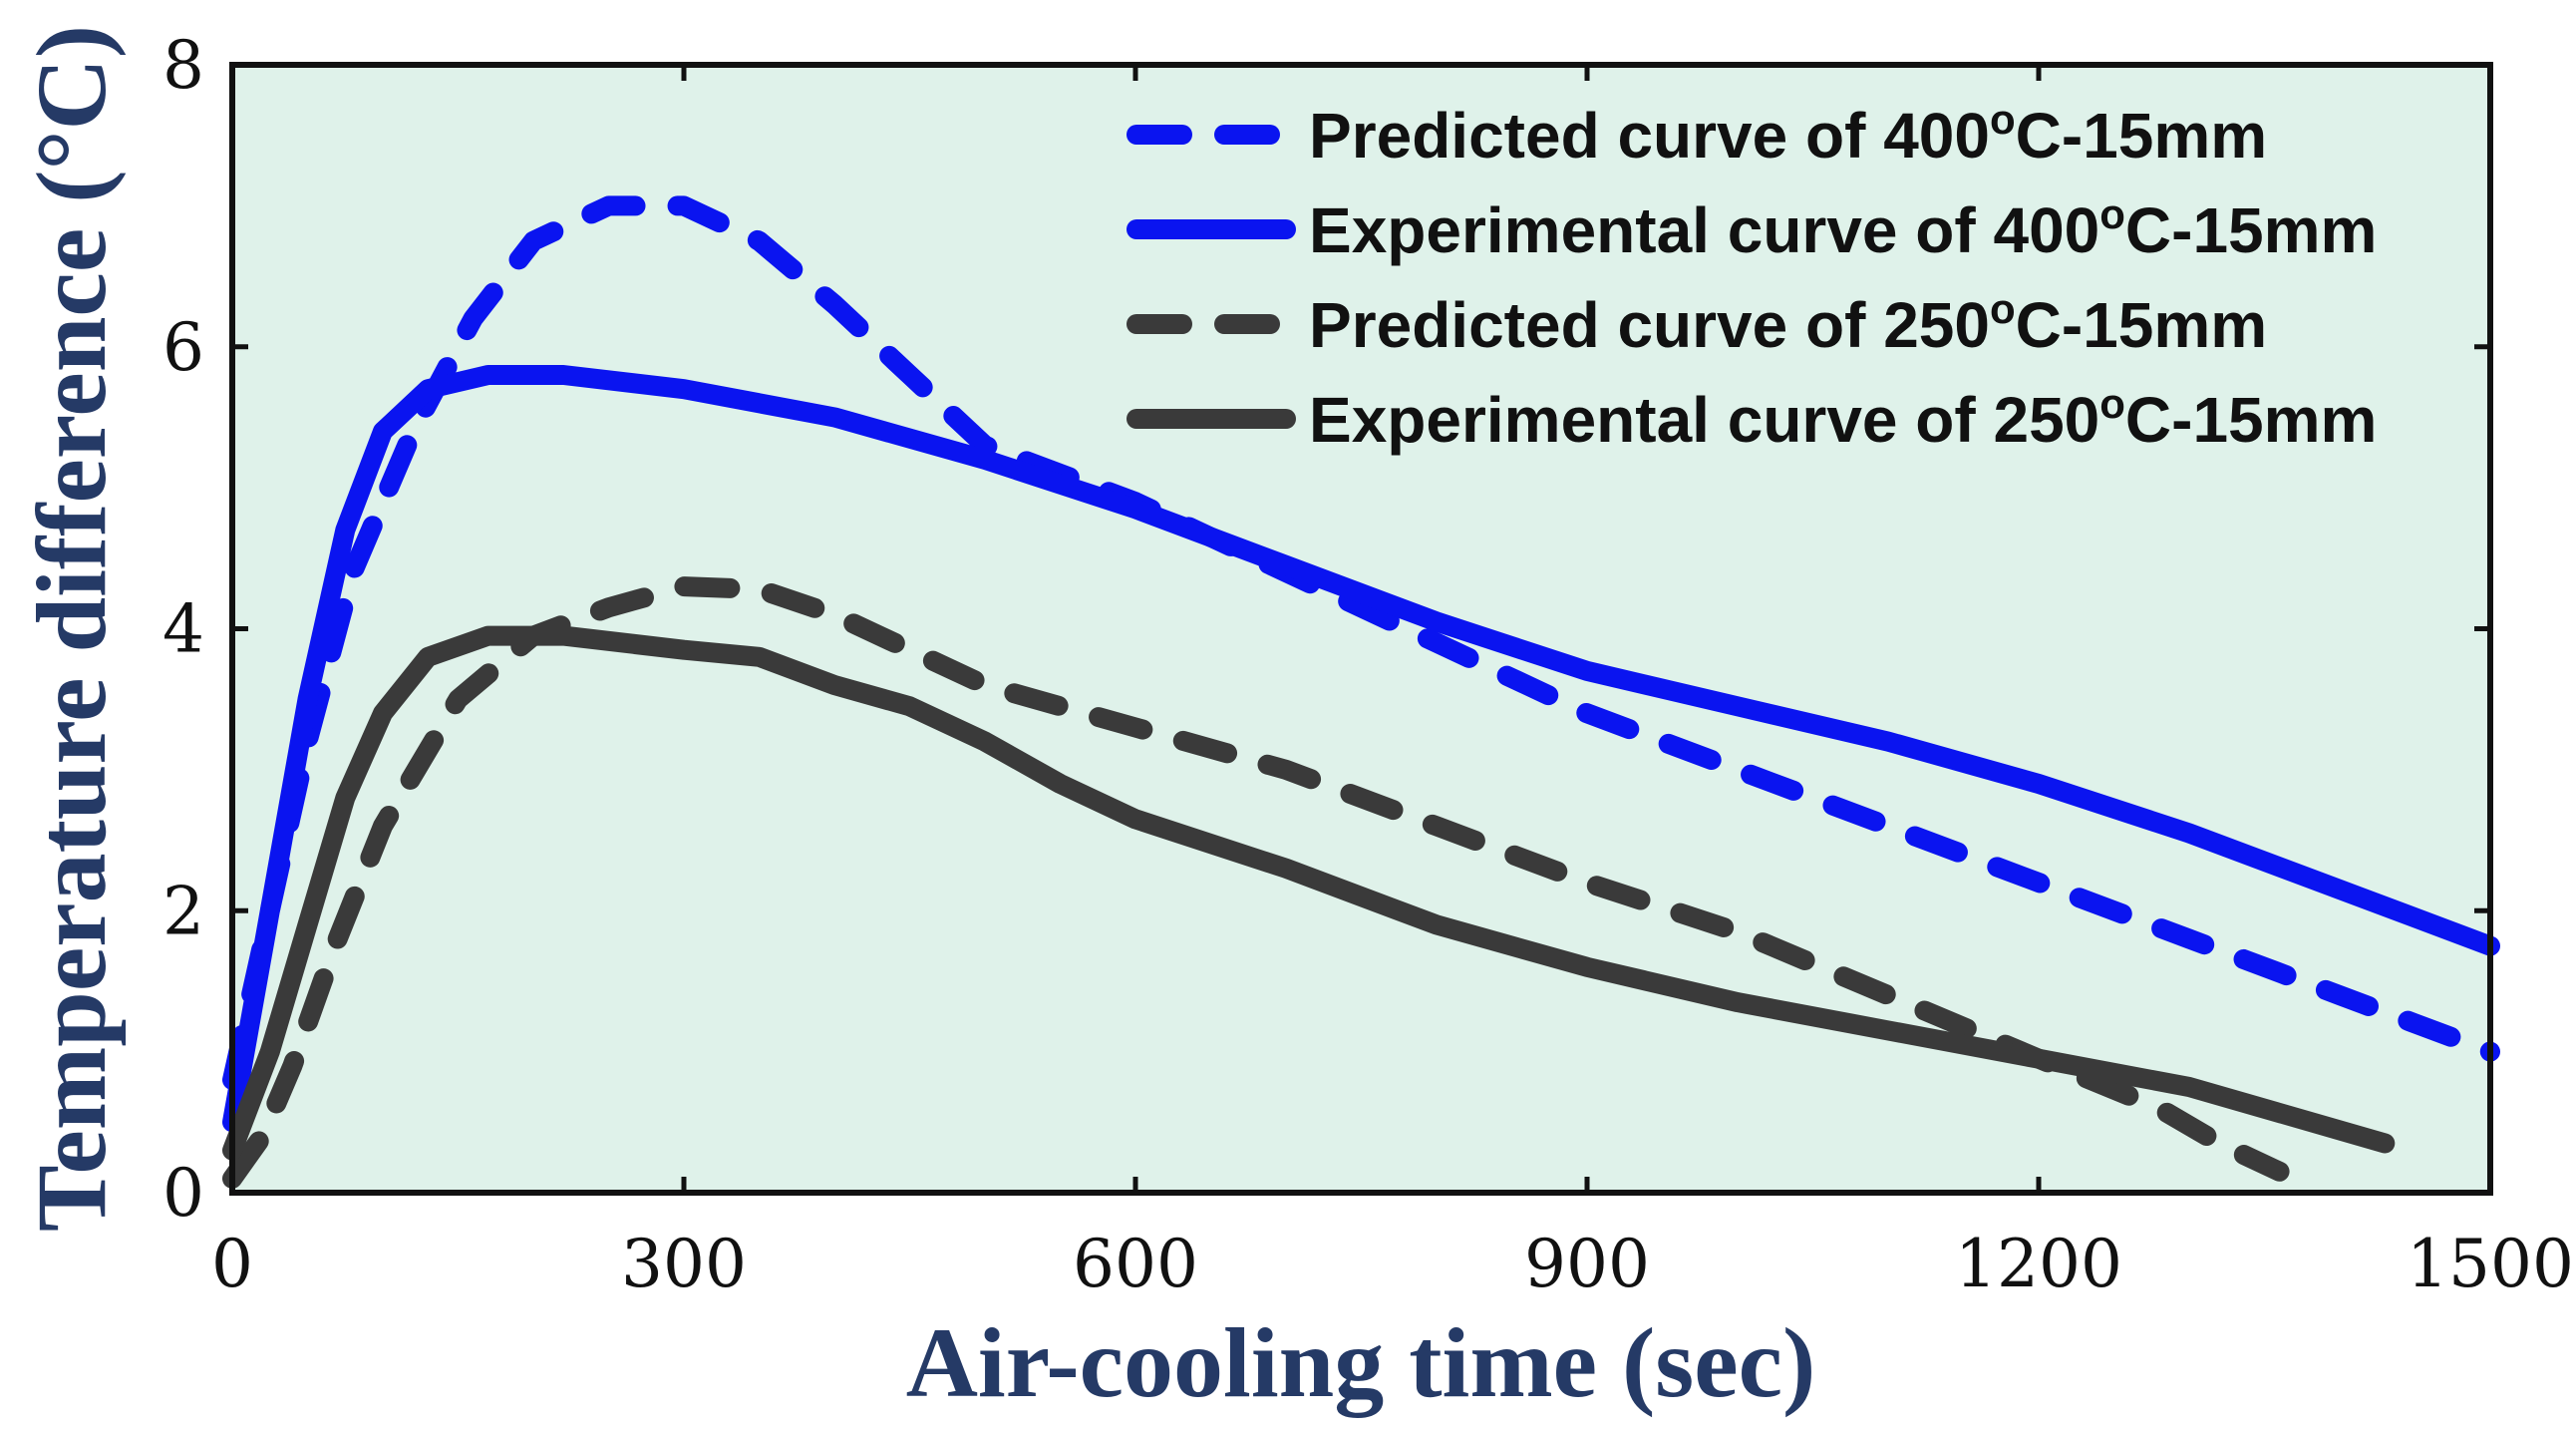 This screenshot has height=1432, width=2576. What do you see at coordinates (183, 1193) in the screenshot?
I see `y-tick-label: 0` at bounding box center [183, 1193].